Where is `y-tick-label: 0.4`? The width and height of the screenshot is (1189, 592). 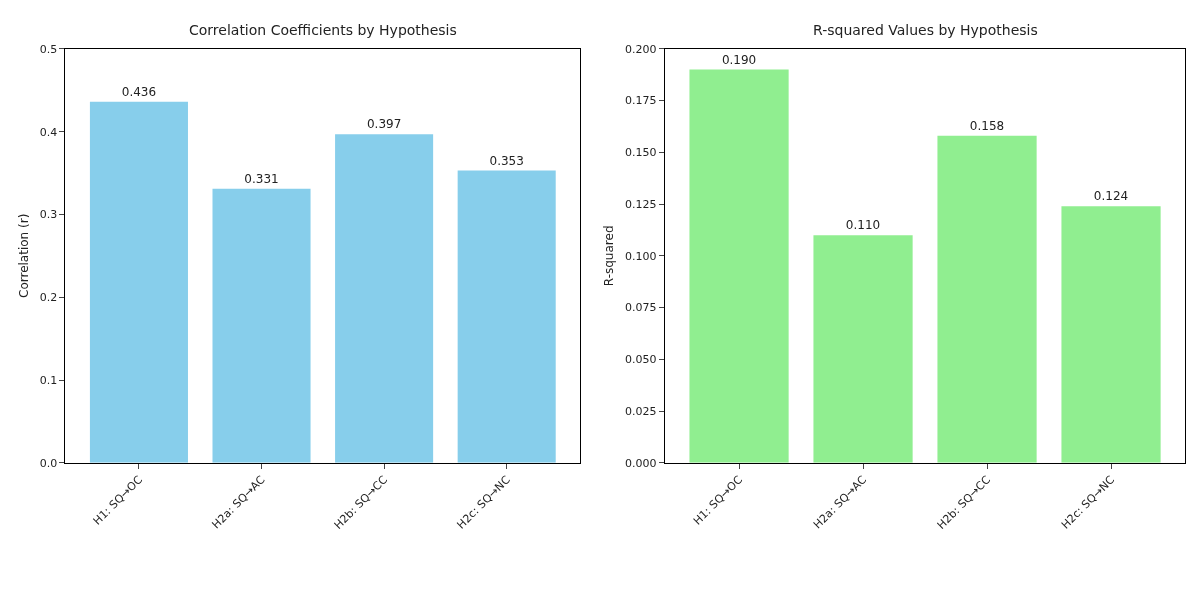
y-tick-label: 0.4 is located at coordinates (48, 132).